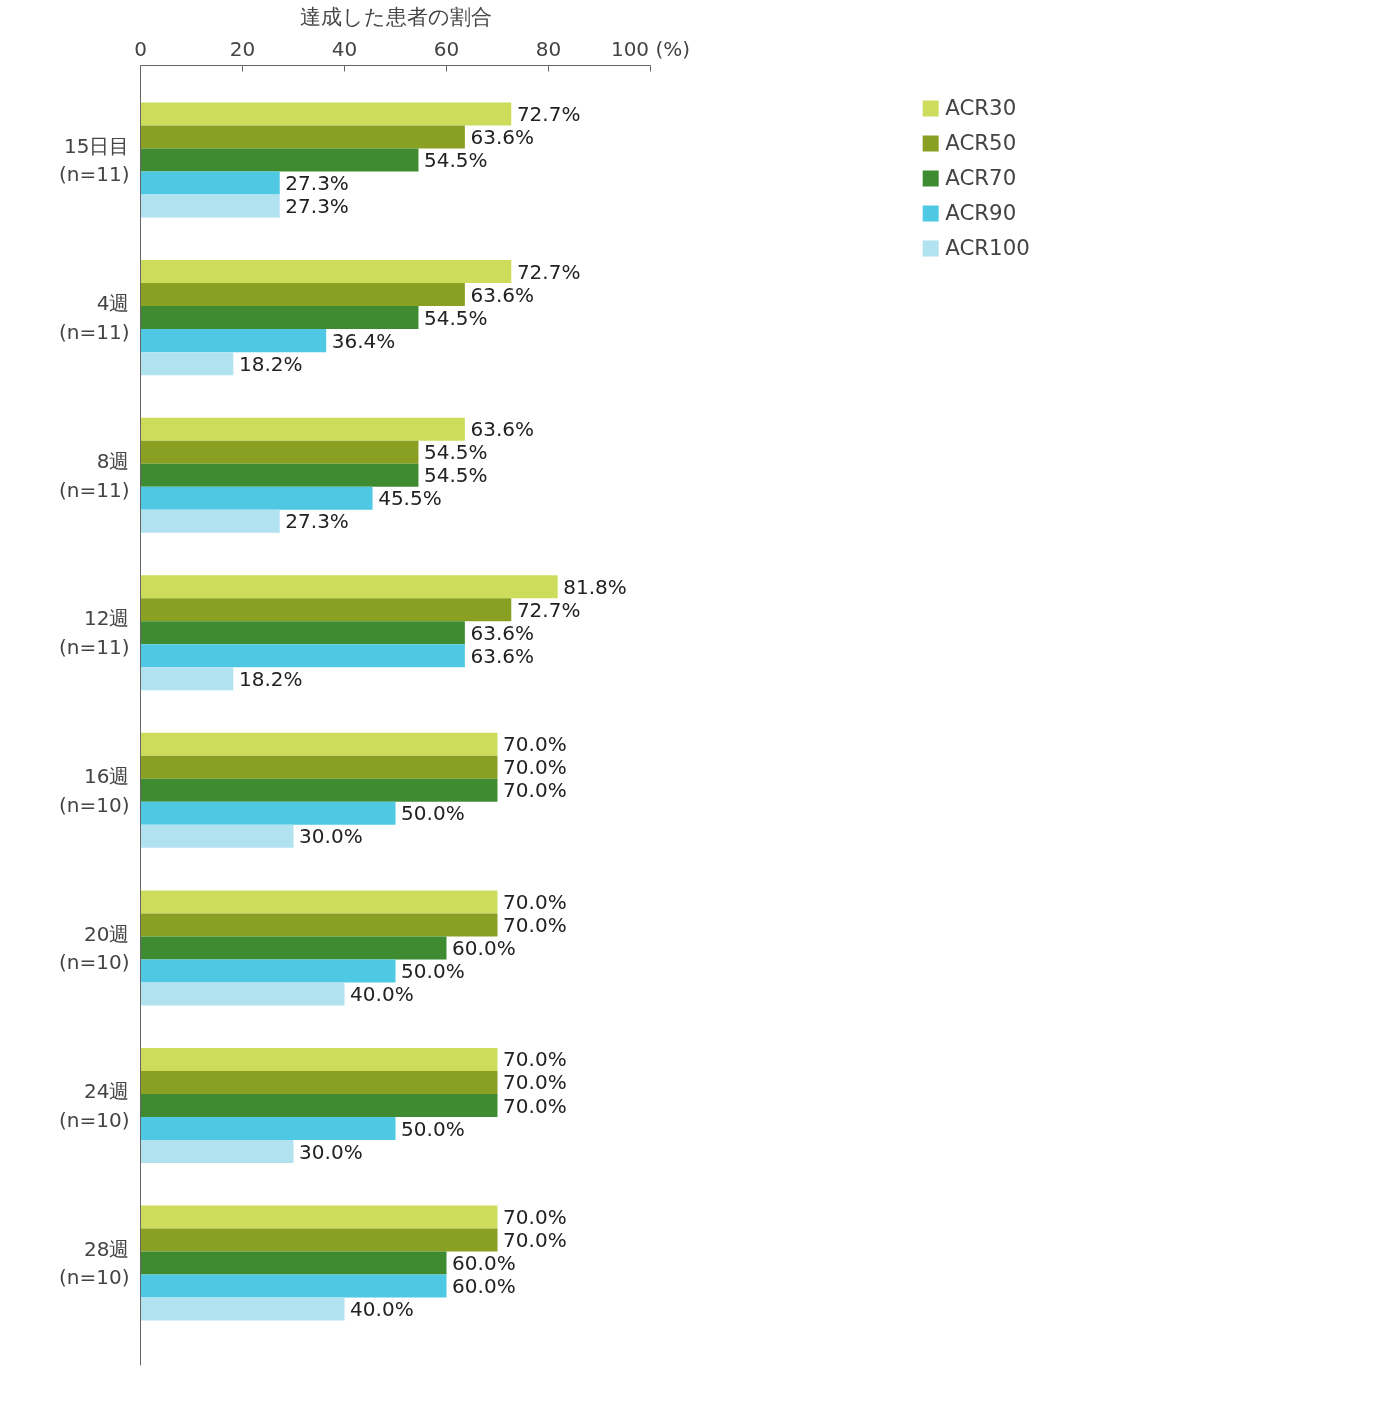 The image size is (1374, 1401). What do you see at coordinates (363, 340) in the screenshot?
I see `data-label: 36.4%` at bounding box center [363, 340].